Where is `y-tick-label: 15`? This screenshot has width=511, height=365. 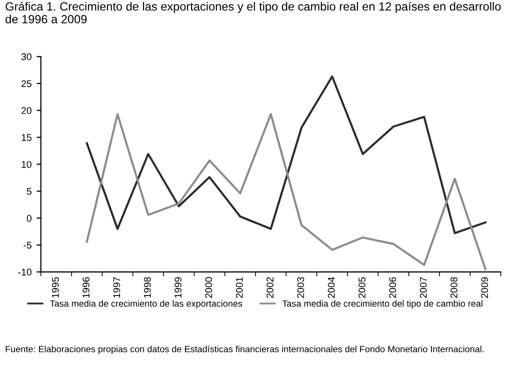
y-tick-label: 15 is located at coordinates (27, 137).